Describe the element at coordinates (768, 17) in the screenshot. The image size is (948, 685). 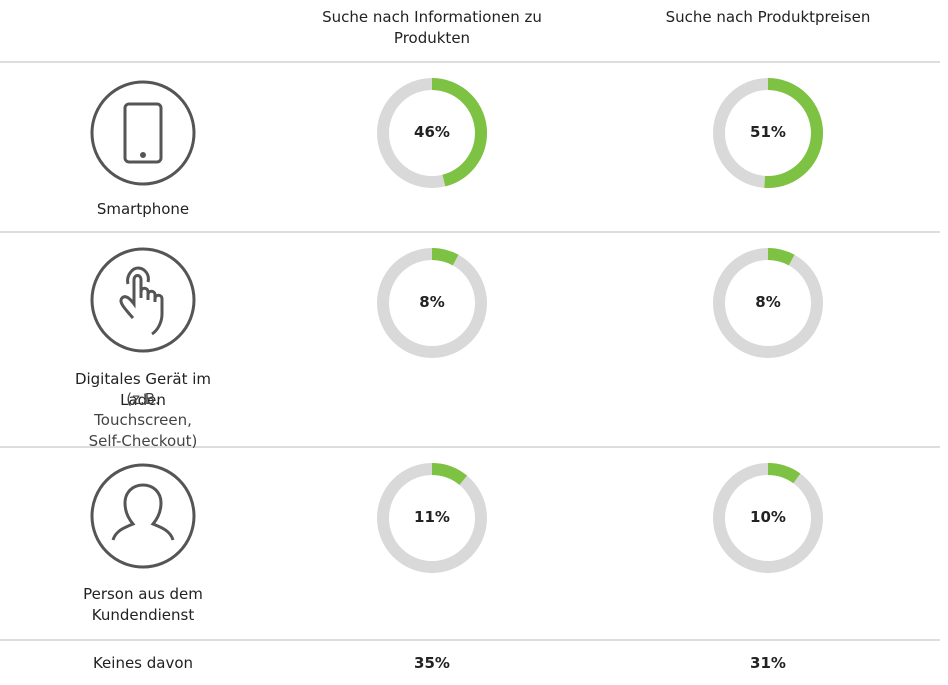
I see `column-header: Suche nach Produktpreisen` at that location.